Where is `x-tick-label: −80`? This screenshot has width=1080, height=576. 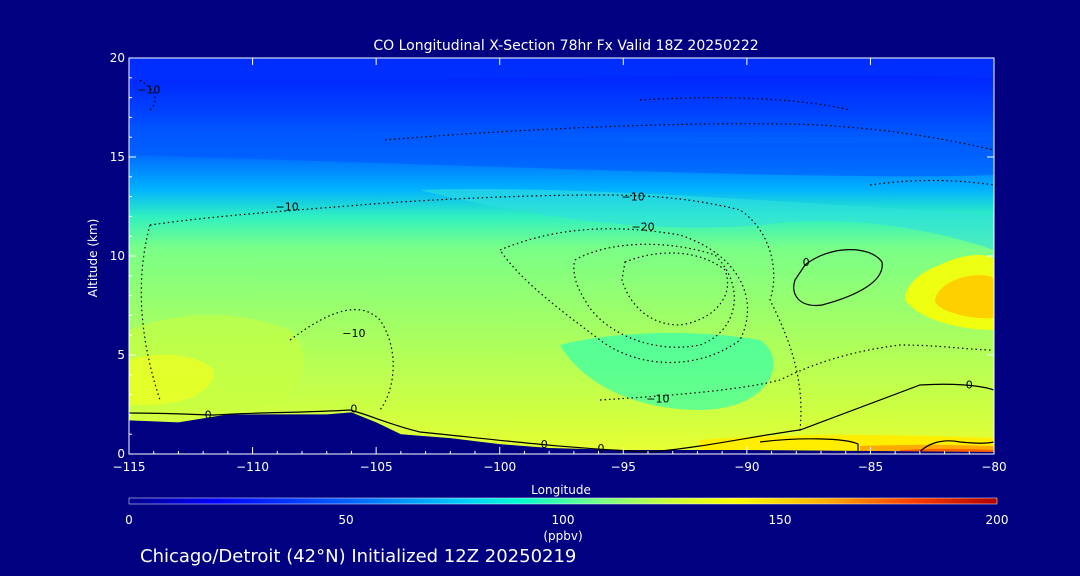 x-tick-label: −80 is located at coordinates (993, 467).